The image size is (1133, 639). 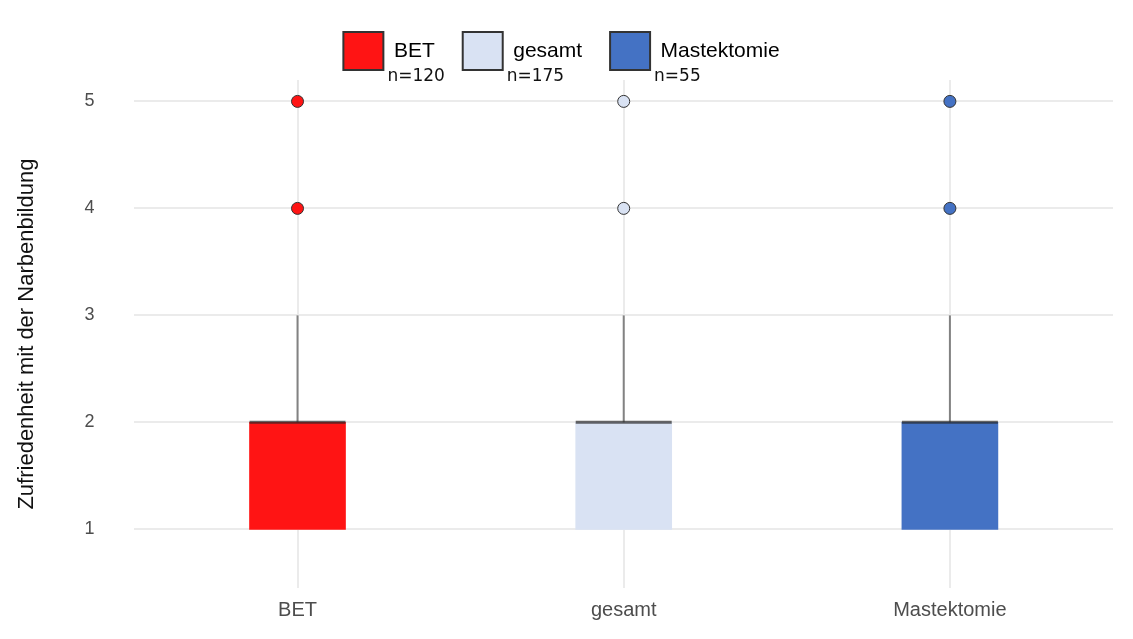 I want to click on y-tick-label: 3, so click(x=89, y=314).